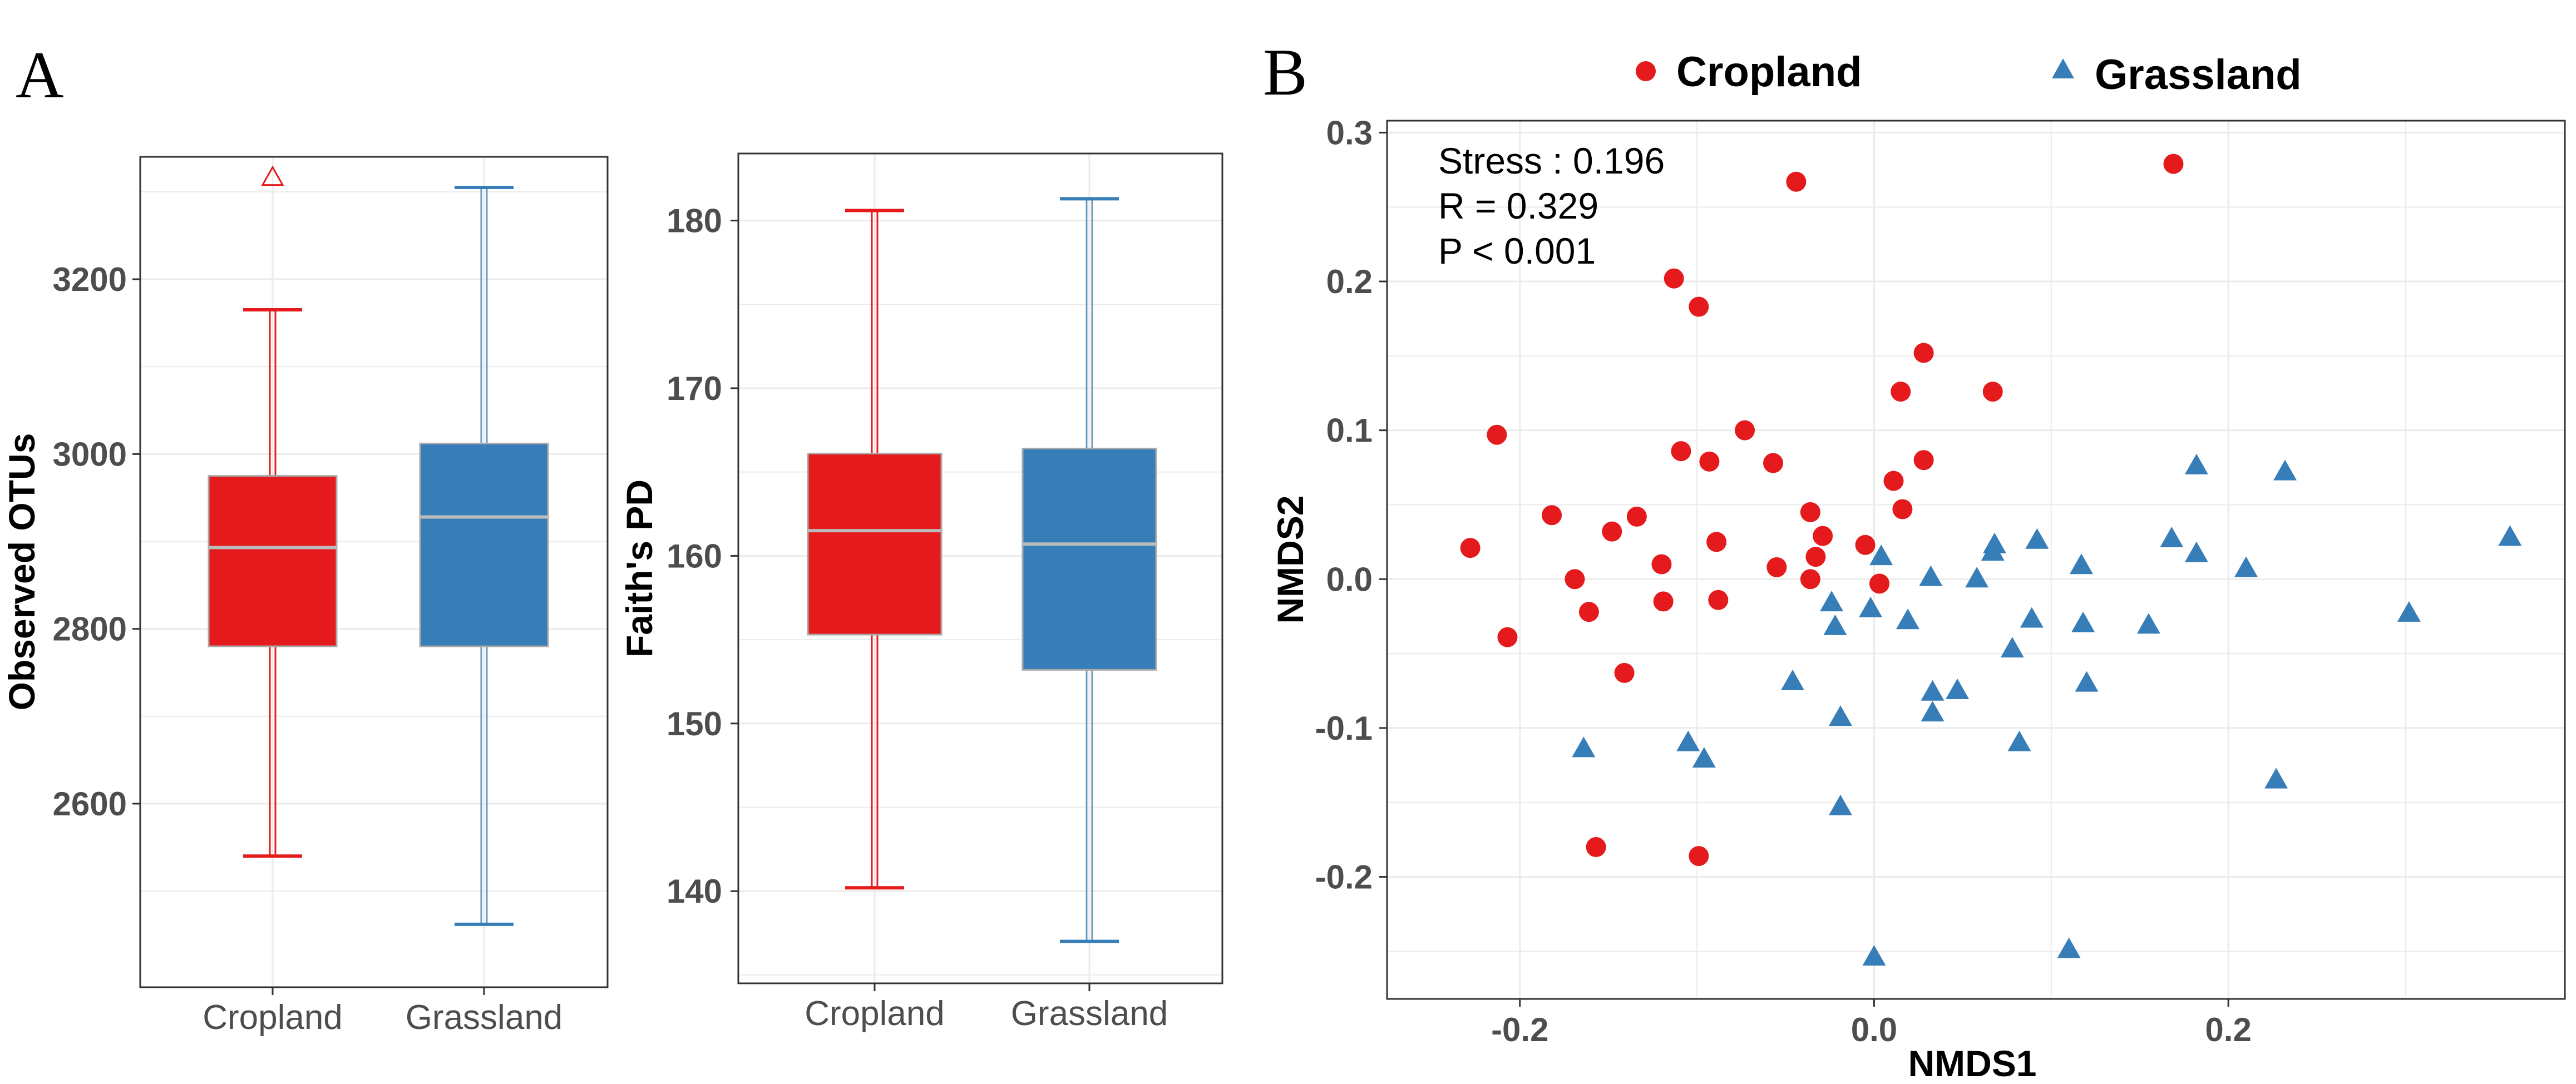 The width and height of the screenshot is (2576, 1084). What do you see at coordinates (1517, 250) in the screenshot?
I see `p-annotation: P < 0.001` at bounding box center [1517, 250].